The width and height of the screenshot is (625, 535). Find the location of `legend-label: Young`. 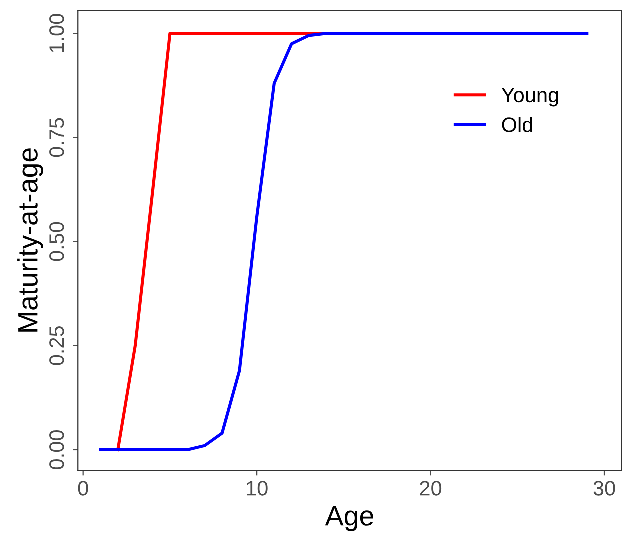

legend-label: Young is located at coordinates (530, 97).